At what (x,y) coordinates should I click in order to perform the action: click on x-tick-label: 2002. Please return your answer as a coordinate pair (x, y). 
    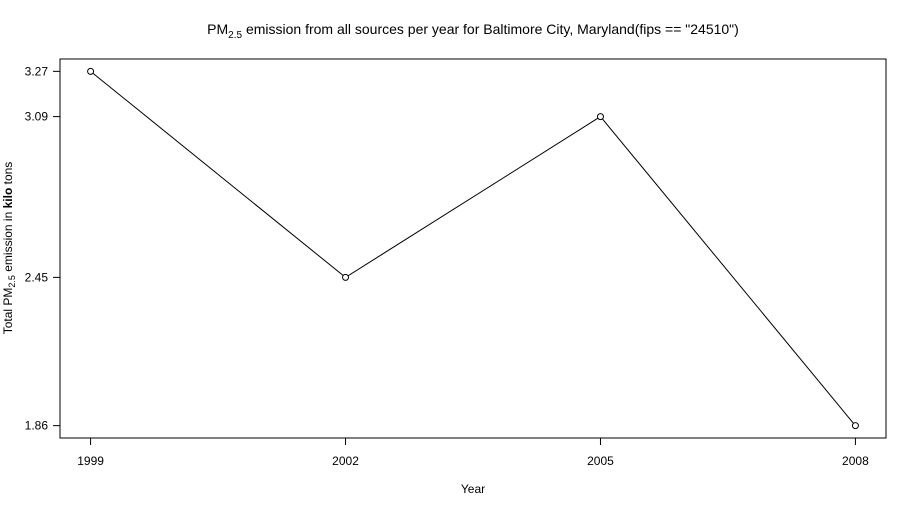
    Looking at the image, I should click on (345, 461).